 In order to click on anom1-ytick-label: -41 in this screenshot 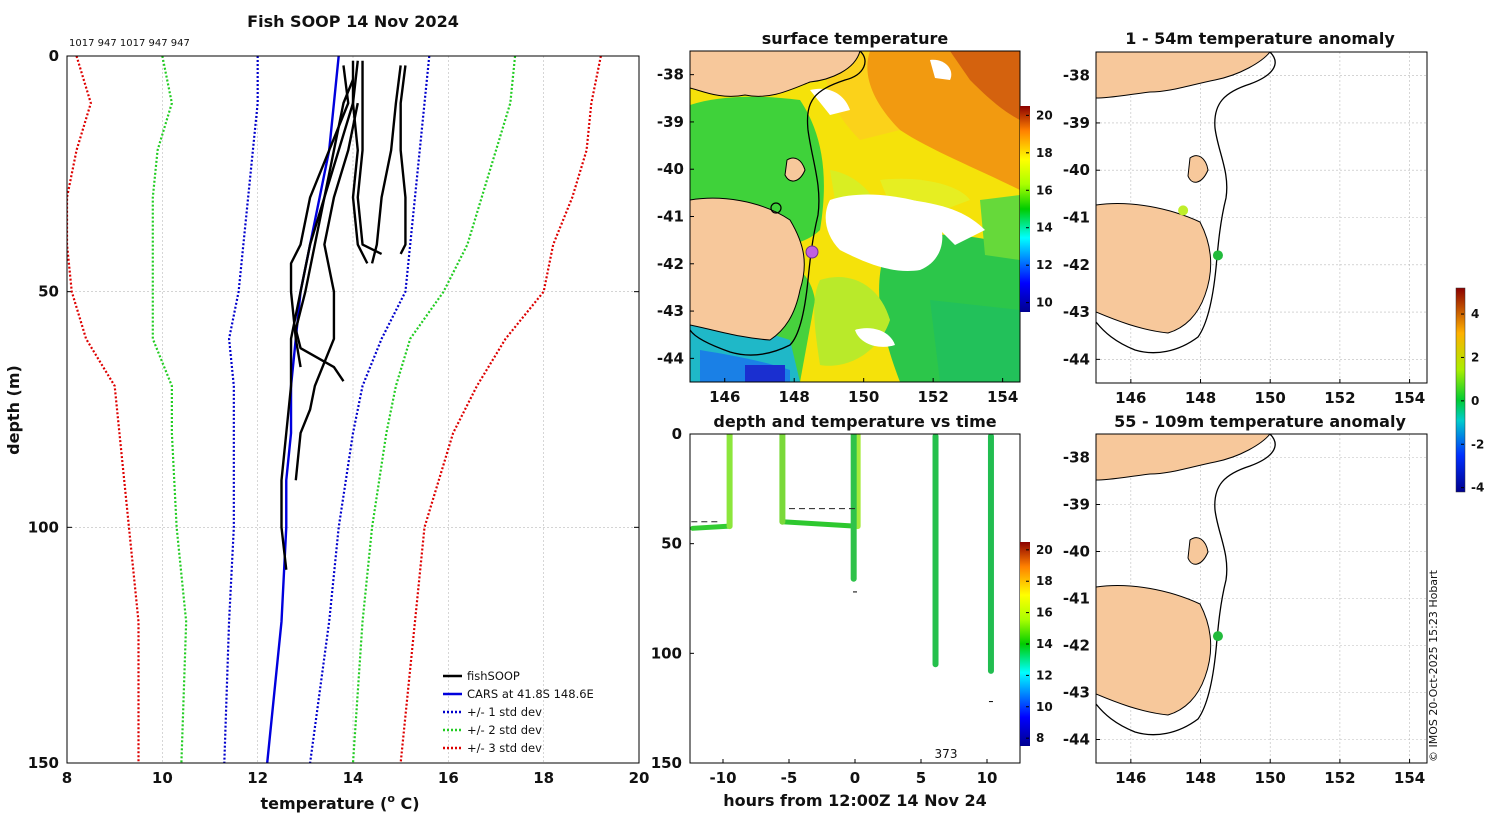, I will do `click(1076, 218)`.